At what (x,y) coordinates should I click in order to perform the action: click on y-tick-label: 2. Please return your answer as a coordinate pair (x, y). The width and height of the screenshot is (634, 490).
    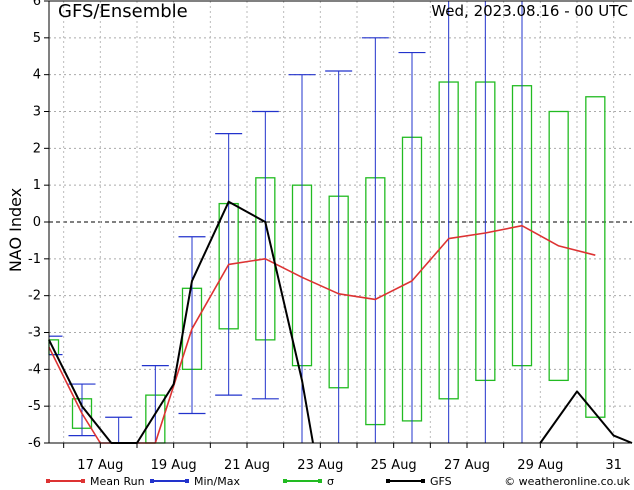
    Looking at the image, I should click on (37, 148).